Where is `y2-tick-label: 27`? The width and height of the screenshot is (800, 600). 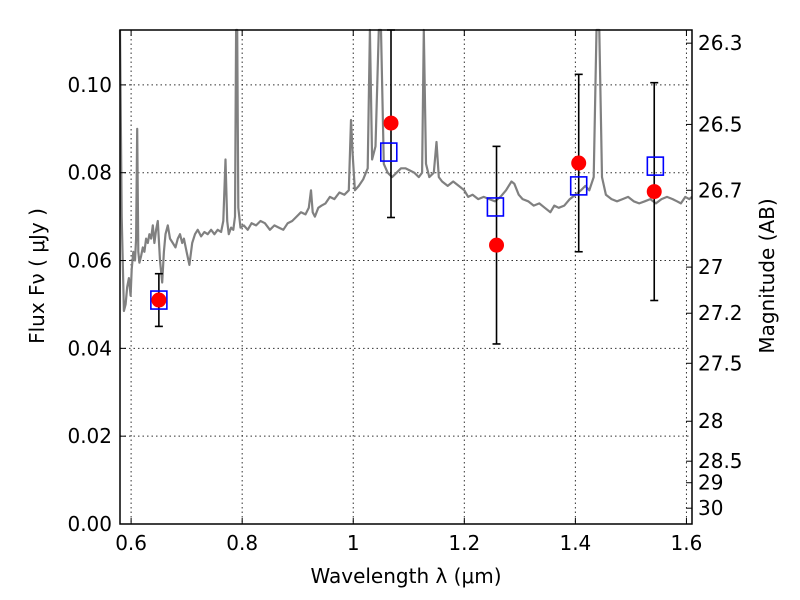 y2-tick-label: 27 is located at coordinates (710, 267).